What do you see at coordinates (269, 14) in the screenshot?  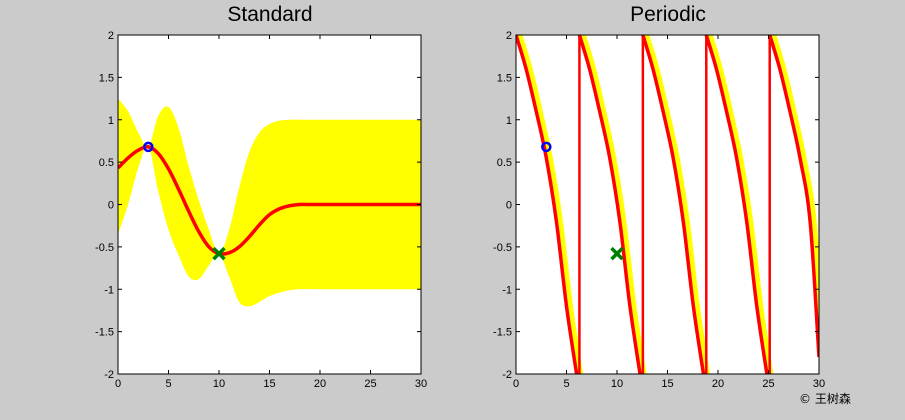 I see `chart-title: Standard` at bounding box center [269, 14].